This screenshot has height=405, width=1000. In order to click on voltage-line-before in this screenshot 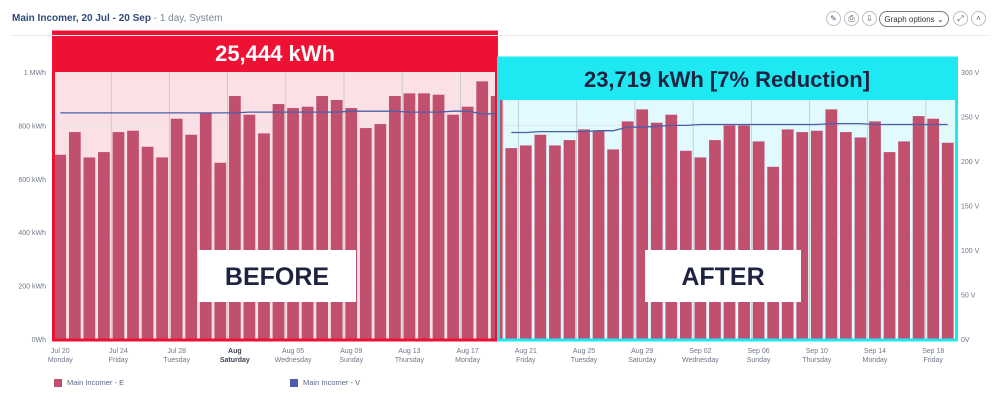, I will do `click(278, 112)`.